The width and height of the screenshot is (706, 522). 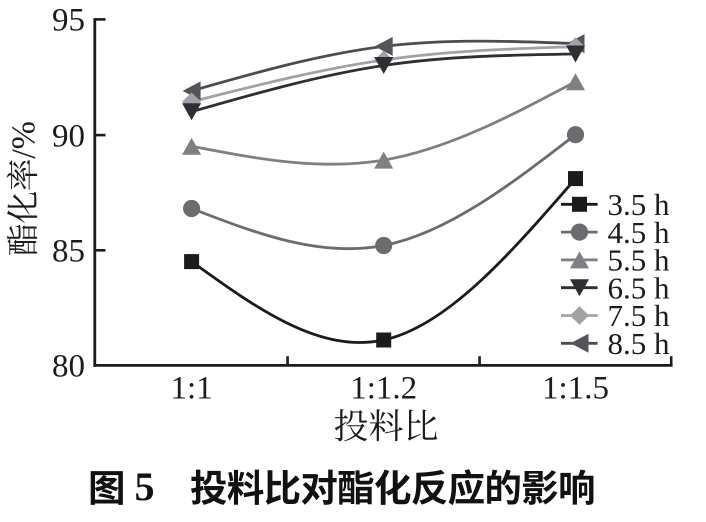 I want to click on svg-text: 5.5 h, so click(x=639, y=260).